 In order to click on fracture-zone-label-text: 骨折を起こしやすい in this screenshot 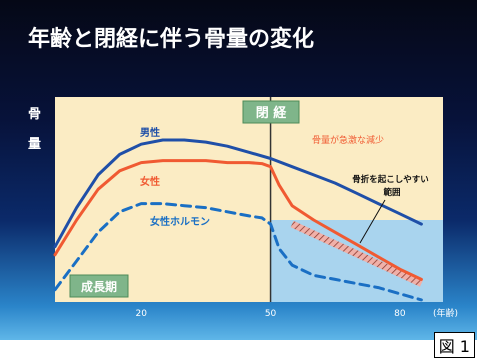, I will do `click(390, 179)`.